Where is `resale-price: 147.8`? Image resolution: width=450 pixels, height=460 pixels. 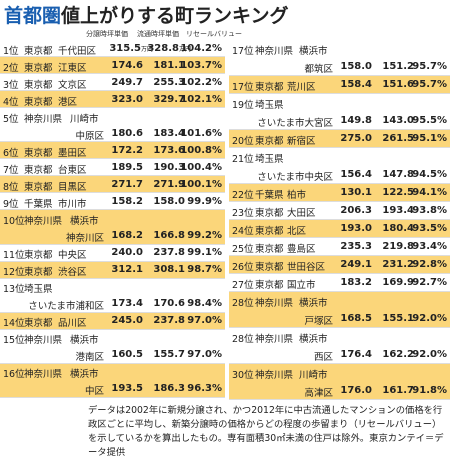 resale-price: 147.8 is located at coordinates (398, 174).